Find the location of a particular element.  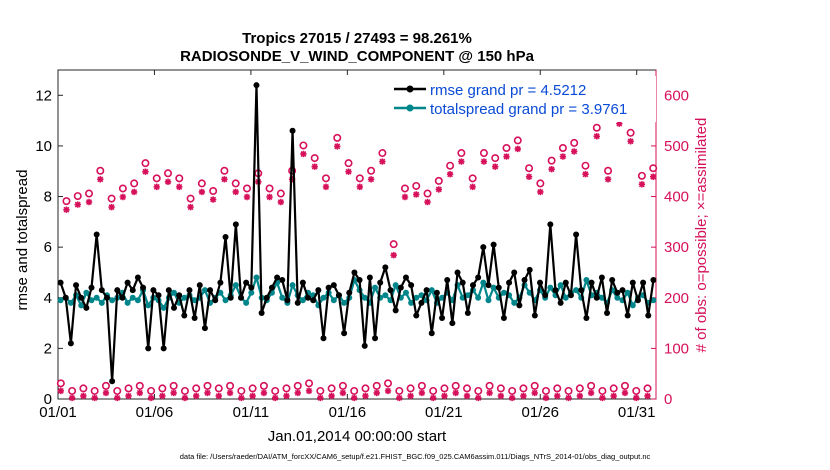

x-tick-label: 01/06 is located at coordinates (155, 412).